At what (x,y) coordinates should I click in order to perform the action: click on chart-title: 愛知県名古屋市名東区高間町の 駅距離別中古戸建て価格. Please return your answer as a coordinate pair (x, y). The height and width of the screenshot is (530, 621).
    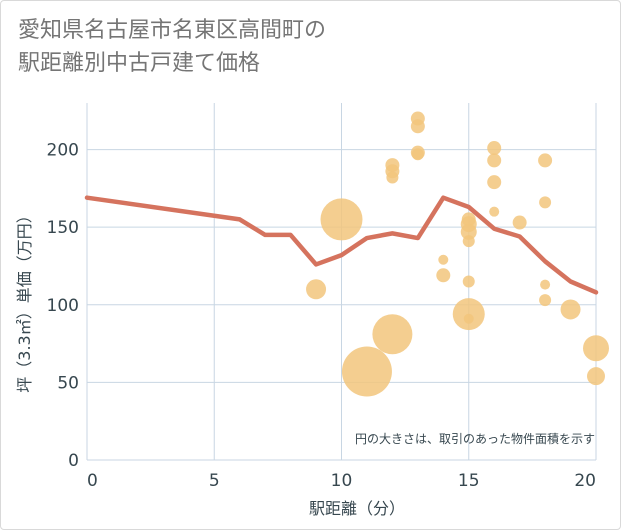
    Looking at the image, I should click on (172, 47).